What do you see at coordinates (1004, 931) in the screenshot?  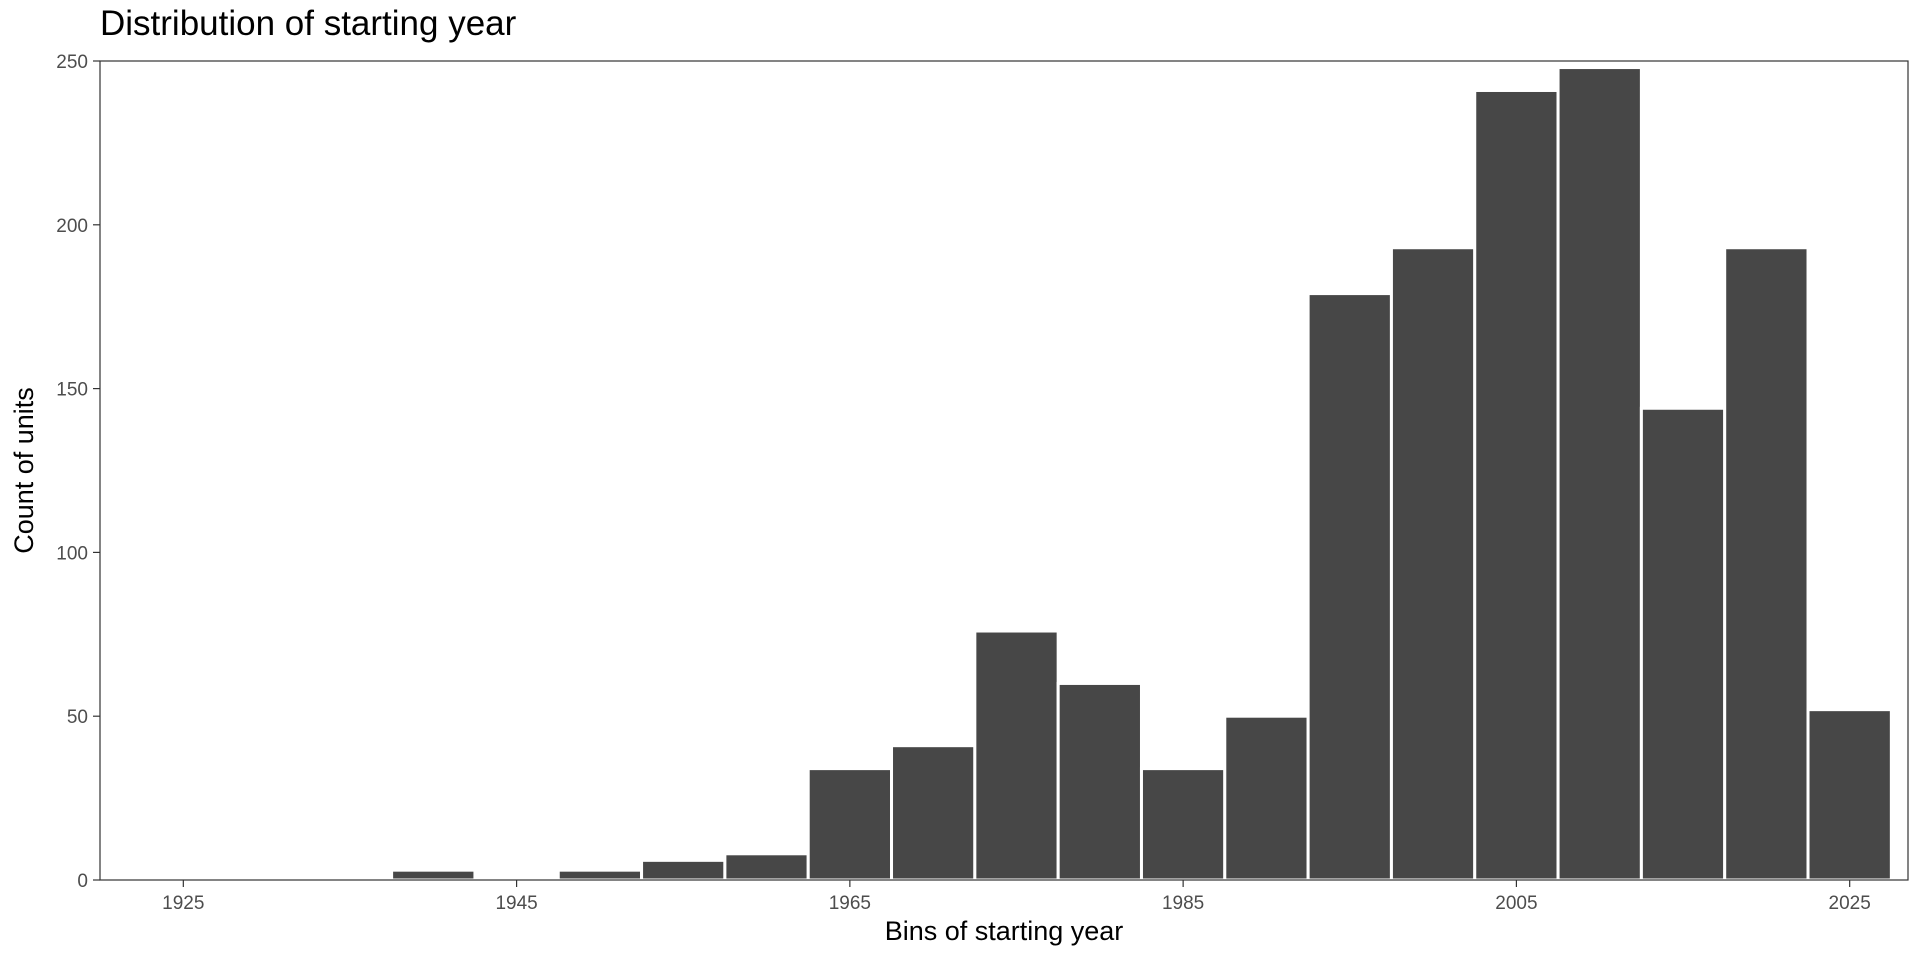 I see `x-axis-title: Bins of starting year` at bounding box center [1004, 931].